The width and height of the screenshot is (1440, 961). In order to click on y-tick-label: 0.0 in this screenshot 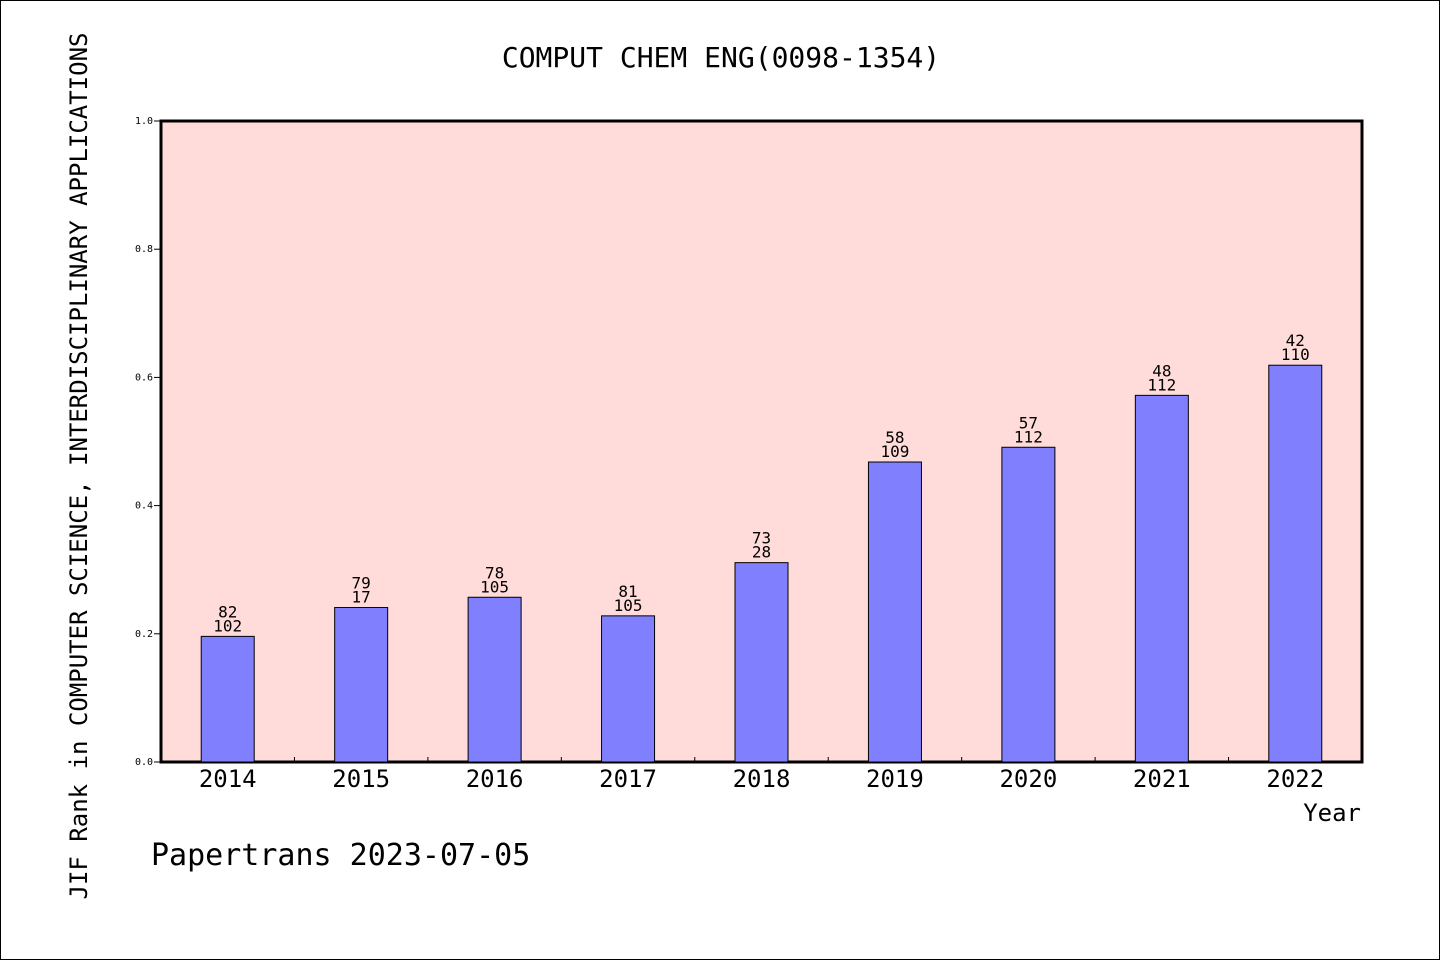, I will do `click(144, 762)`.